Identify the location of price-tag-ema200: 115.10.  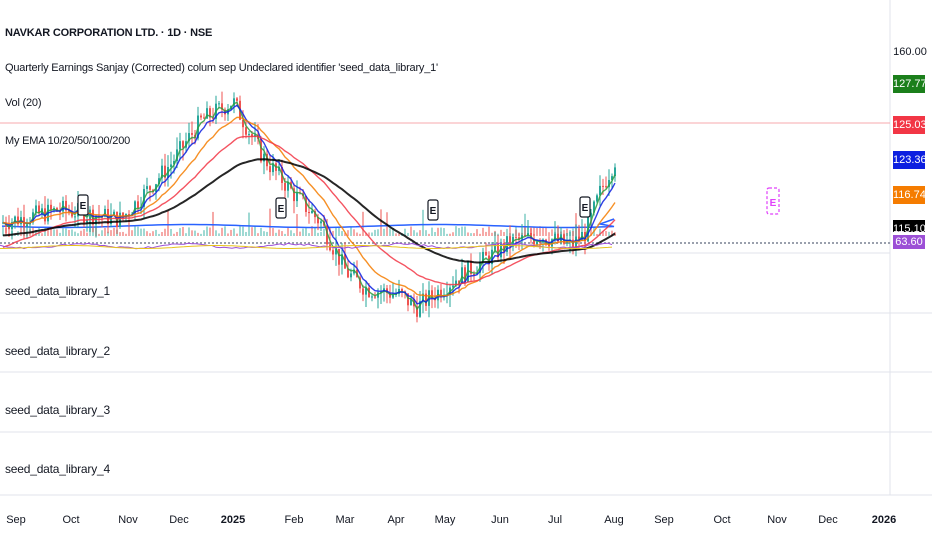
(909, 226).